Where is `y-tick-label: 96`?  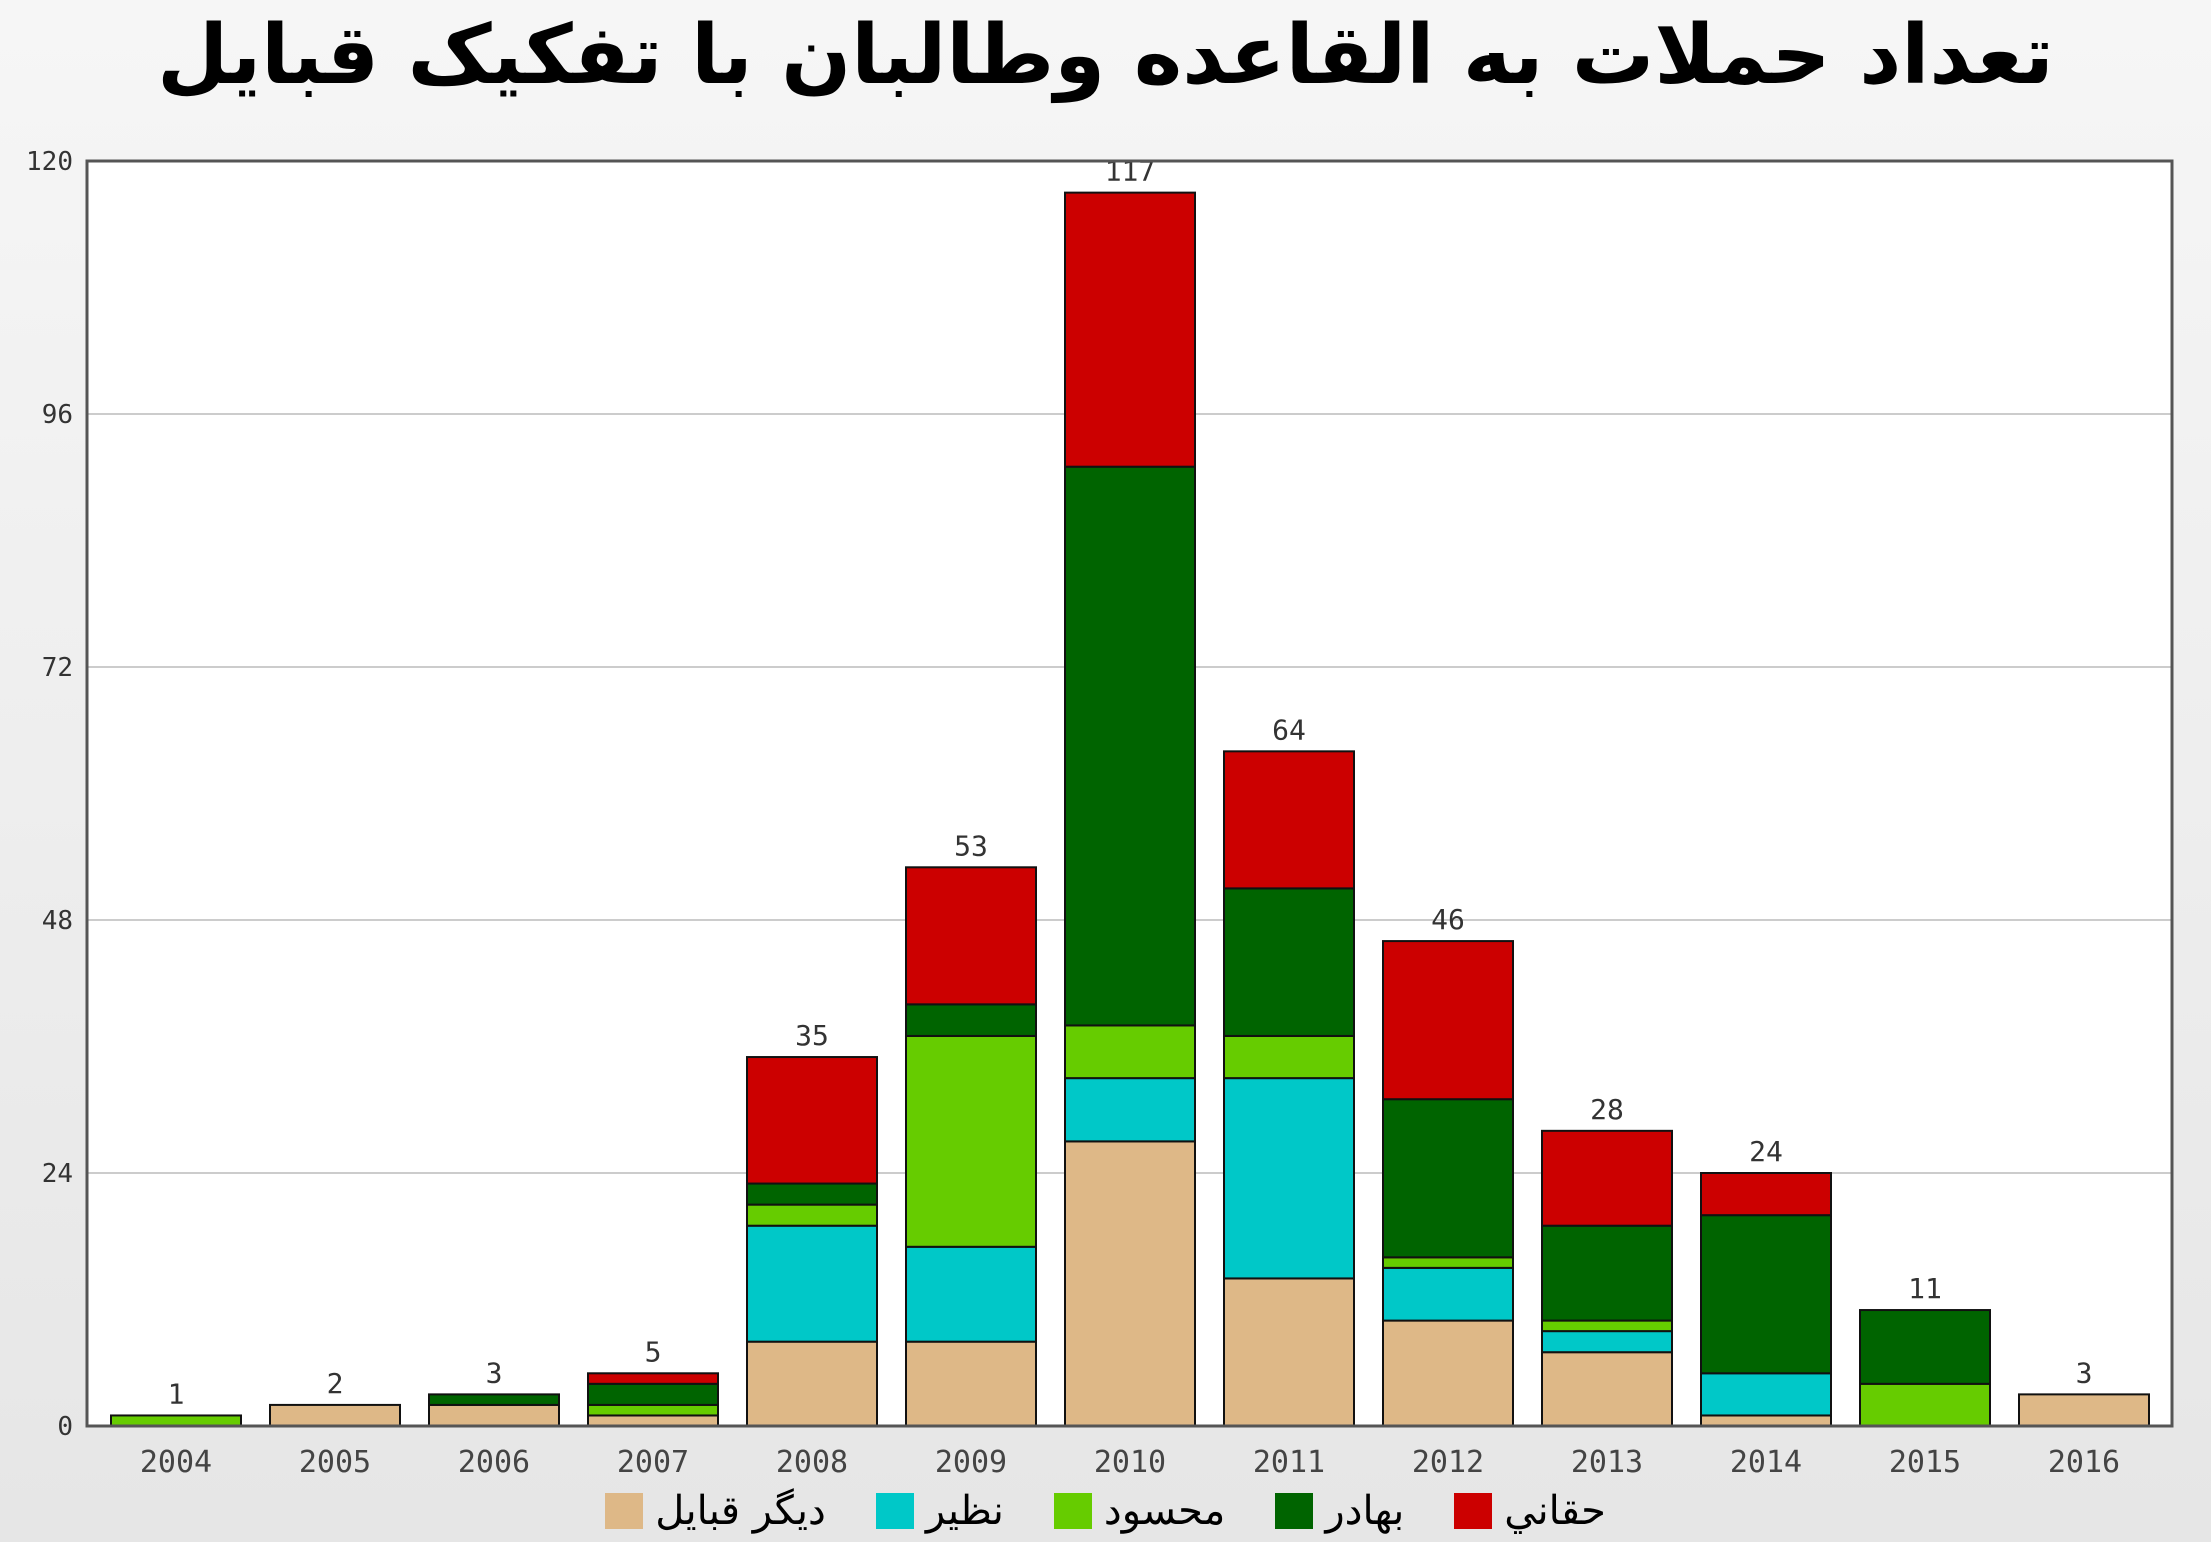 y-tick-label: 96 is located at coordinates (57, 415).